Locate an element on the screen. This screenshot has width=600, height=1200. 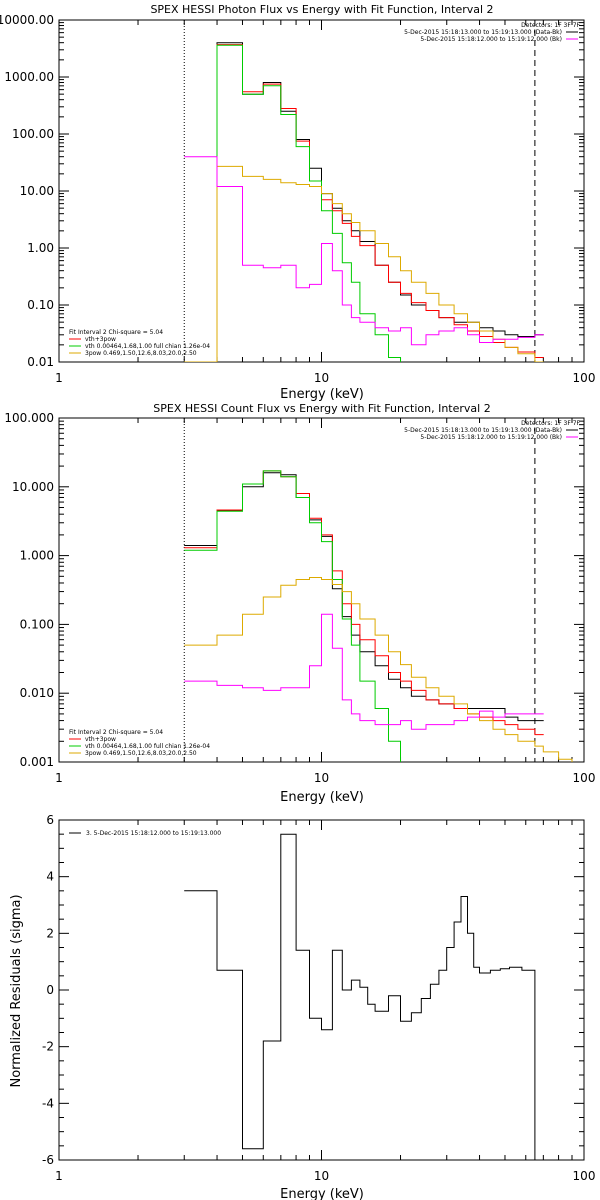
y-tick-label: 6 is located at coordinates (50, 820).